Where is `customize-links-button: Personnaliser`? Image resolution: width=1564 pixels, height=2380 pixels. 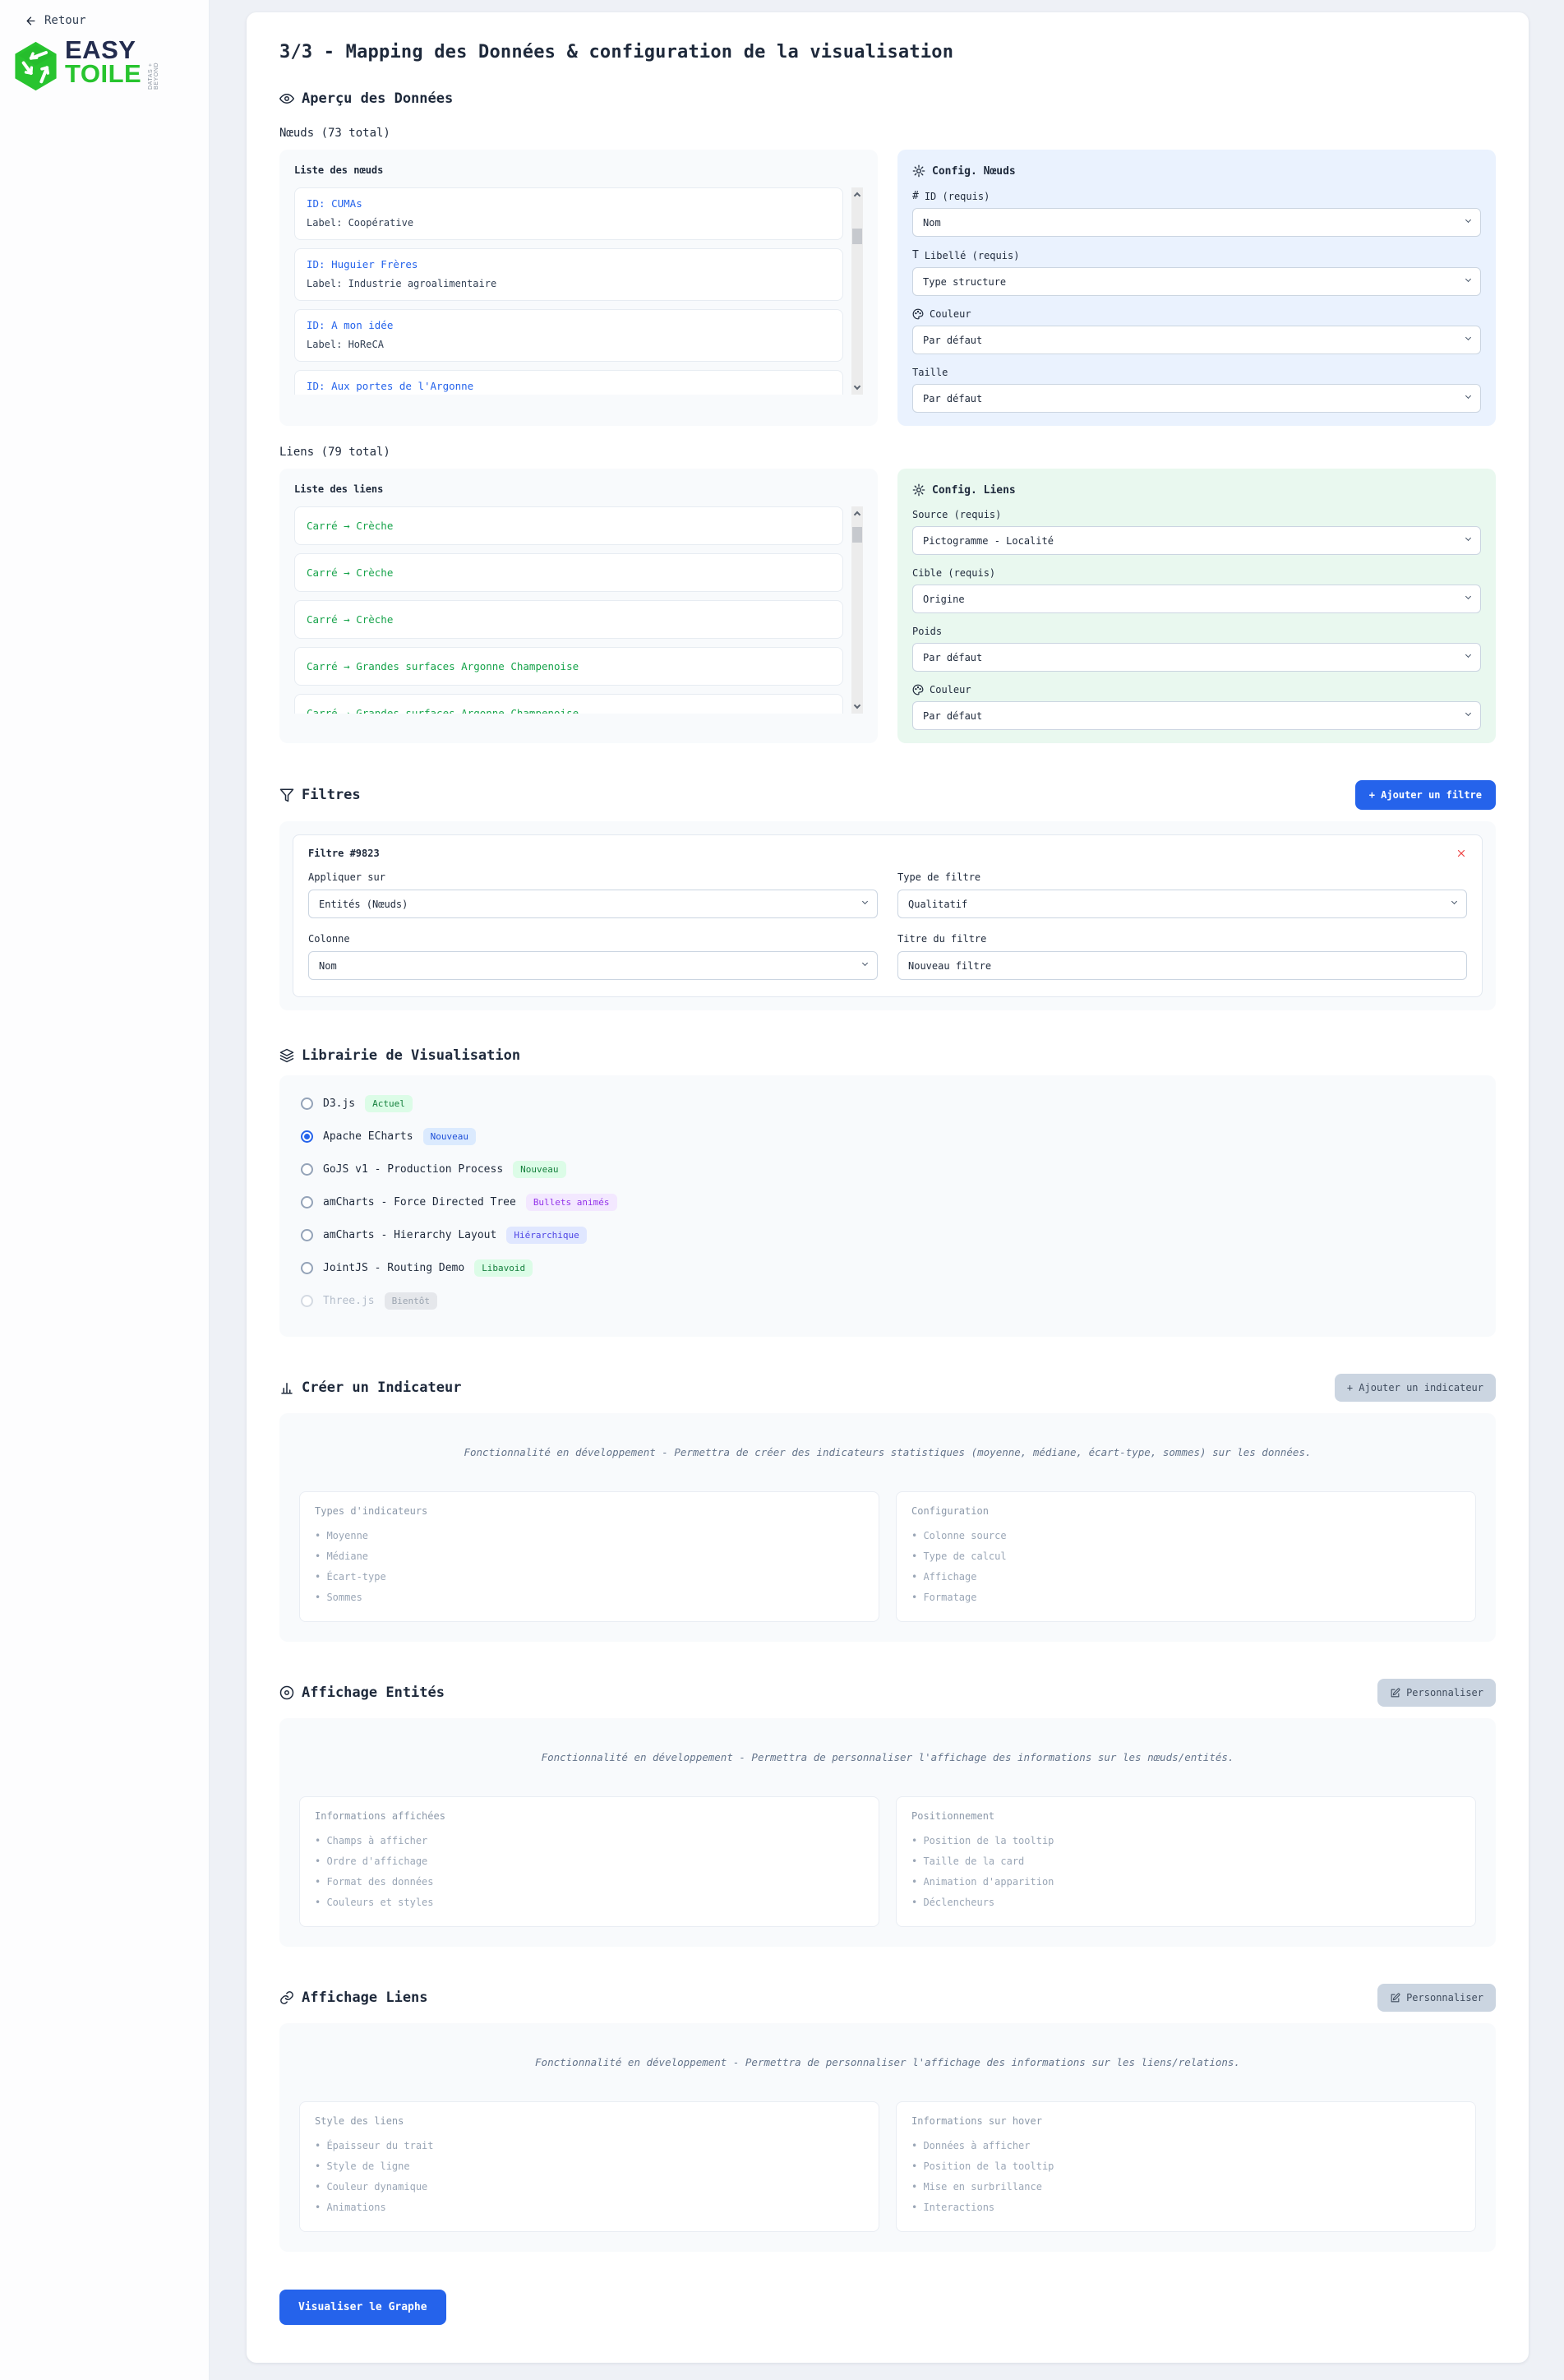 customize-links-button: Personnaliser is located at coordinates (1436, 1998).